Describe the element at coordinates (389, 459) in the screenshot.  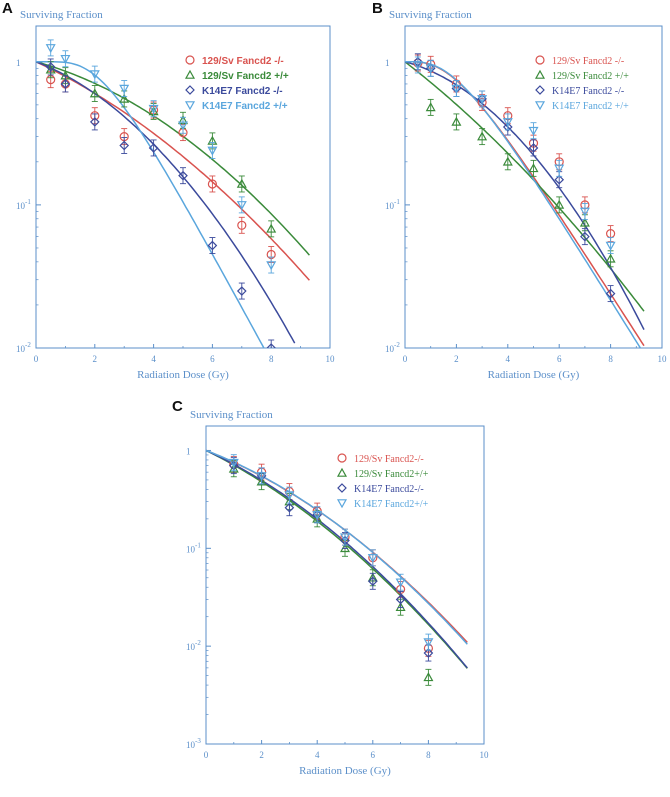
I see `legend-label-s129_ko: 129/Sv Fancd2-/-` at that location.